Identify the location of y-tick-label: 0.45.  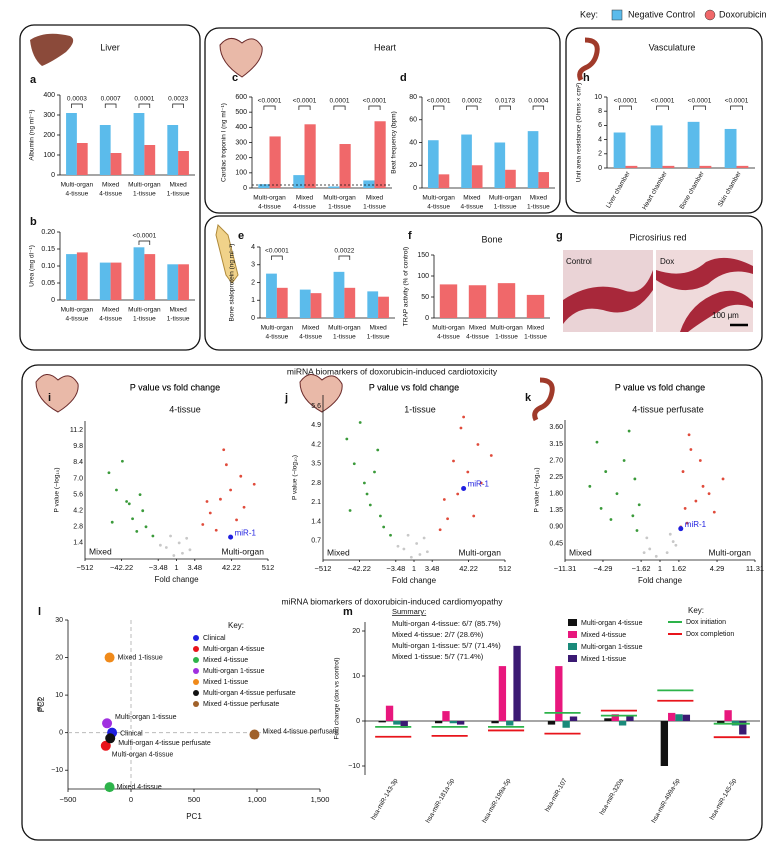
(556, 543).